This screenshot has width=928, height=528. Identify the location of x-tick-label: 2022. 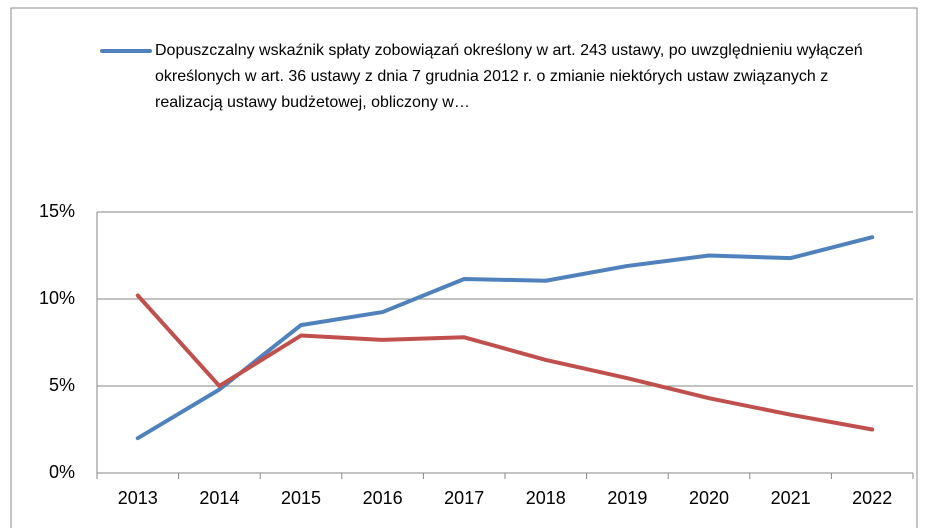
(872, 498).